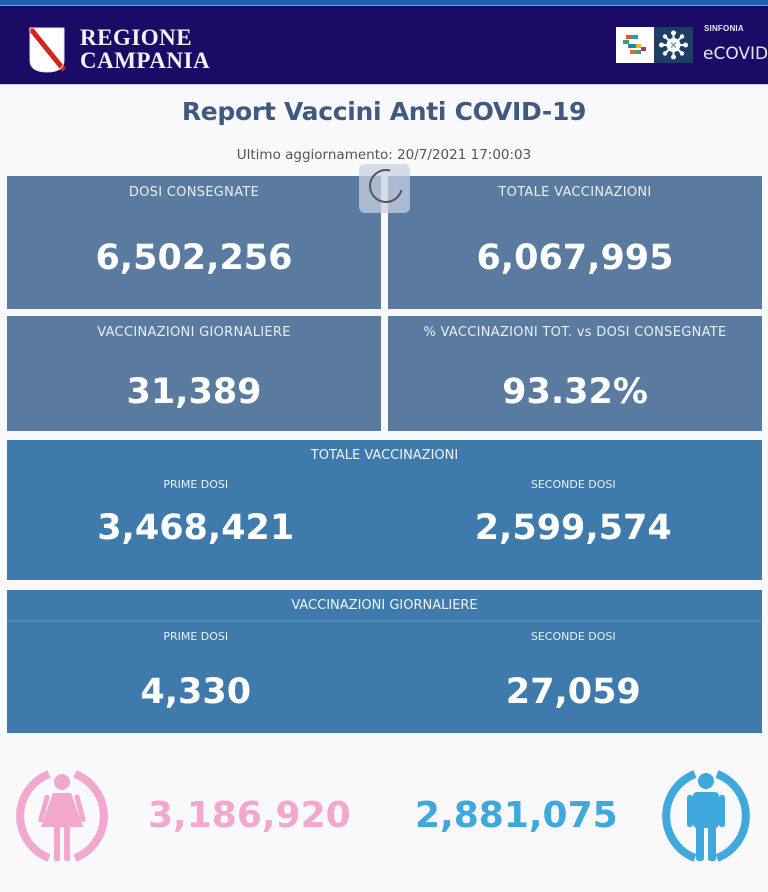 The height and width of the screenshot is (892, 768). I want to click on region-brand: REGIONE CAMPANIA, so click(145, 49).